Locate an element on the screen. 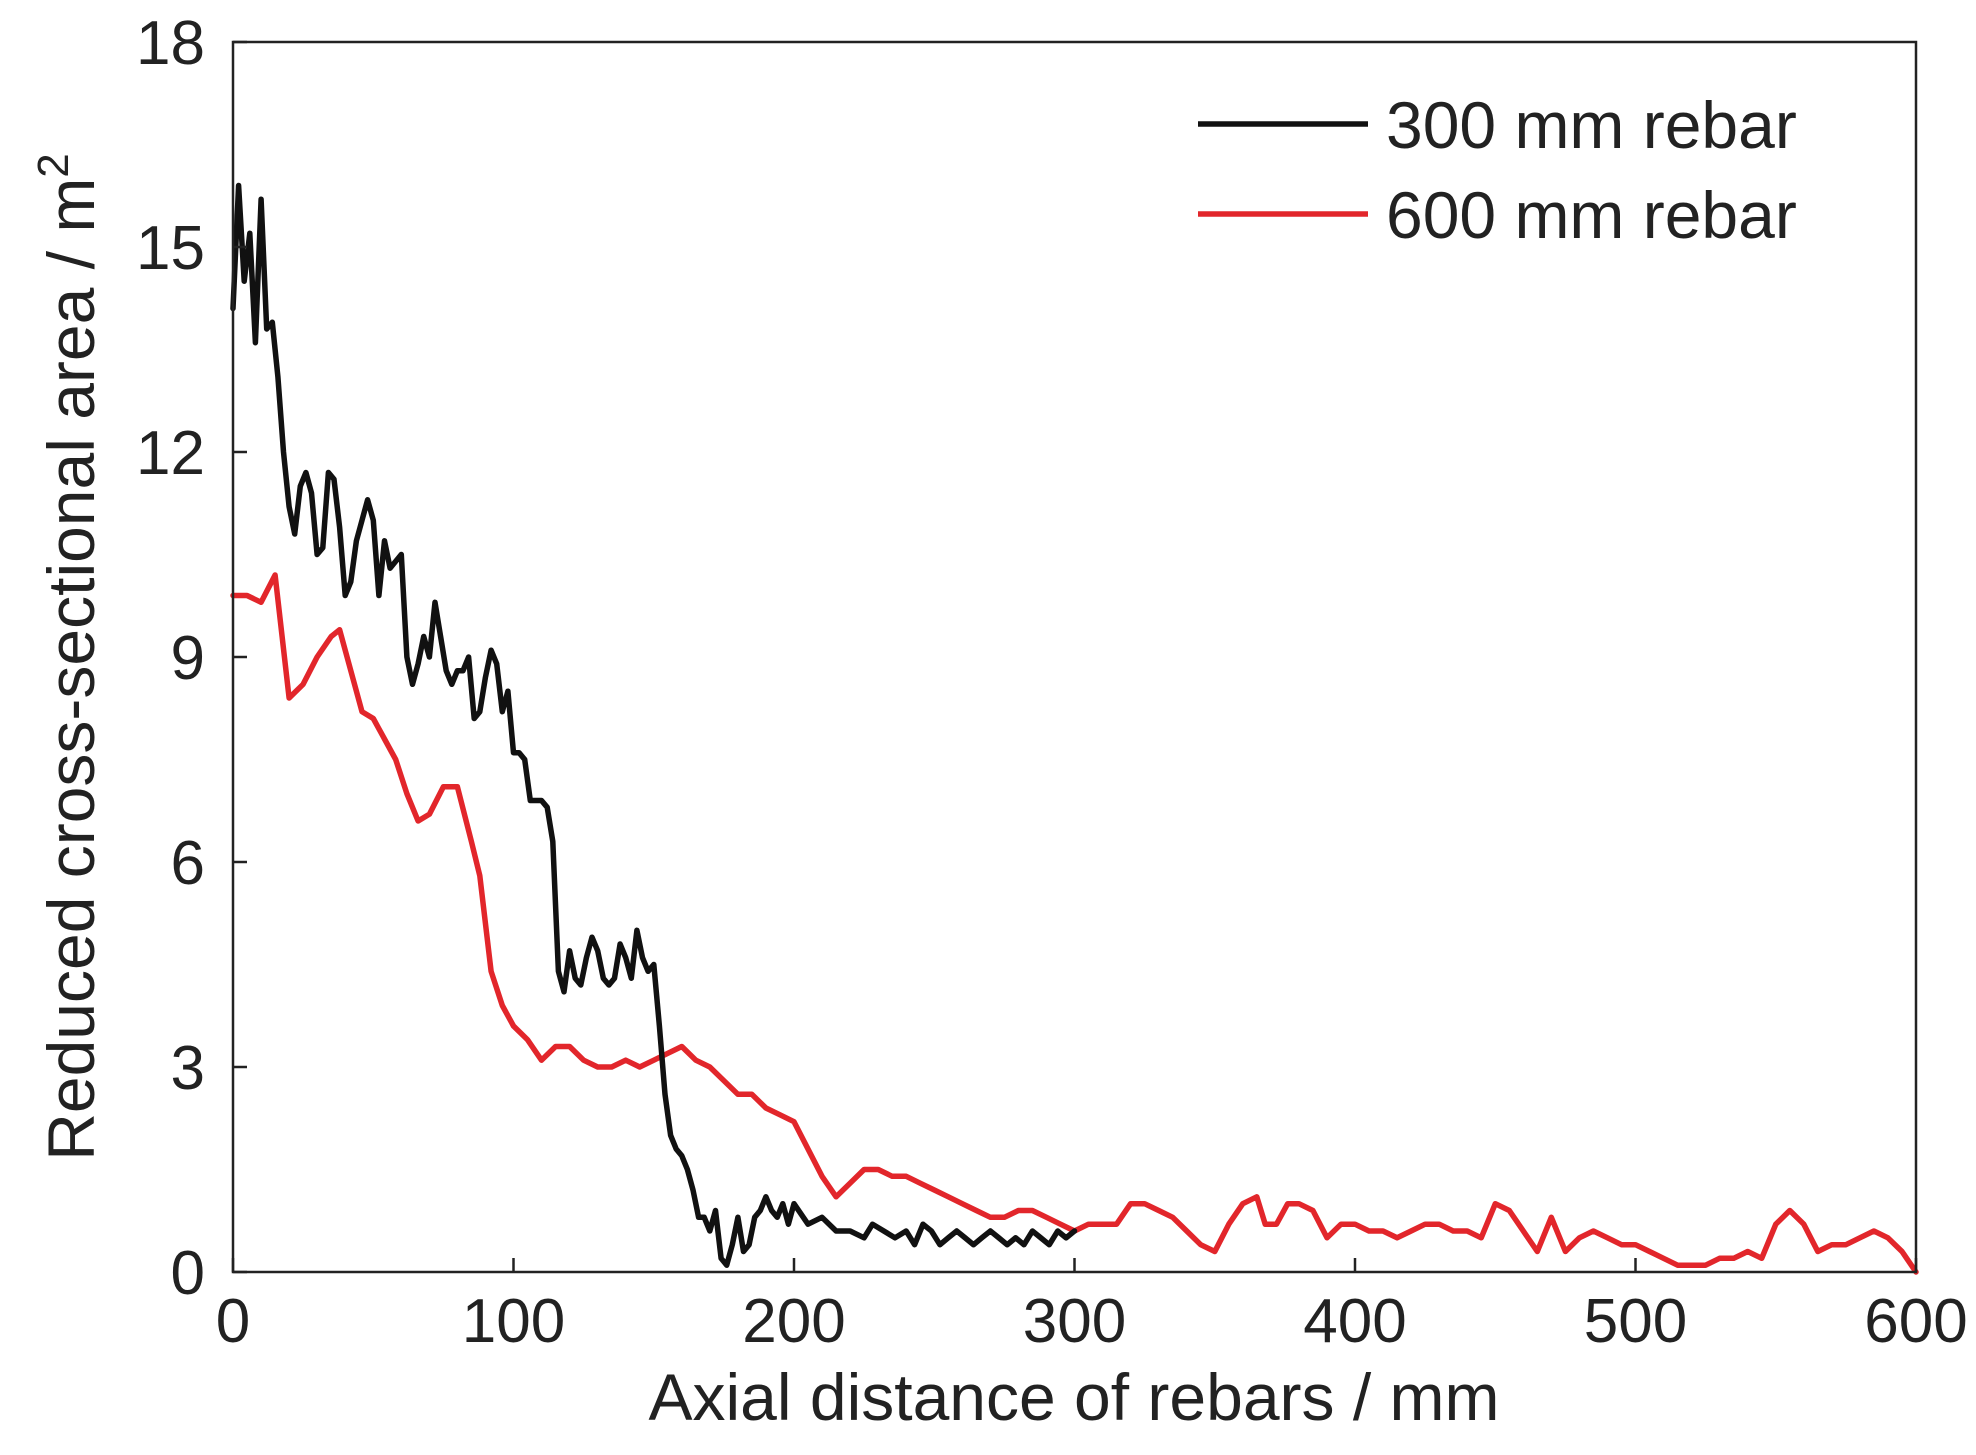 This screenshot has width=1976, height=1455. x-axis-title: Axial distance of rebars / mm is located at coordinates (1074, 1397).